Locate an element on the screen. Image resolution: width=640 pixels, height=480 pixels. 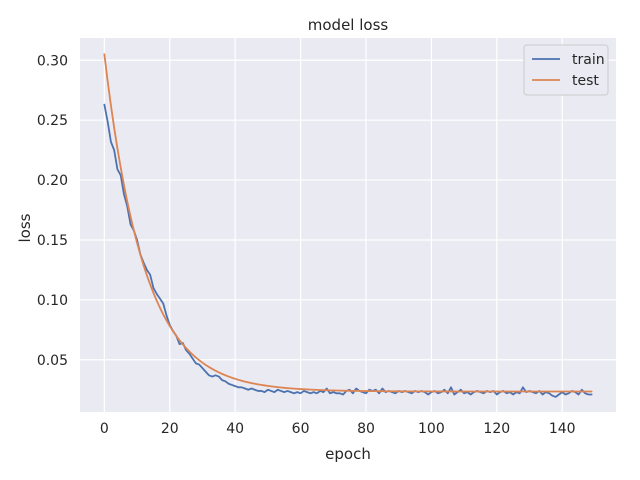
x-tick-label: 20 is located at coordinates (170, 429).